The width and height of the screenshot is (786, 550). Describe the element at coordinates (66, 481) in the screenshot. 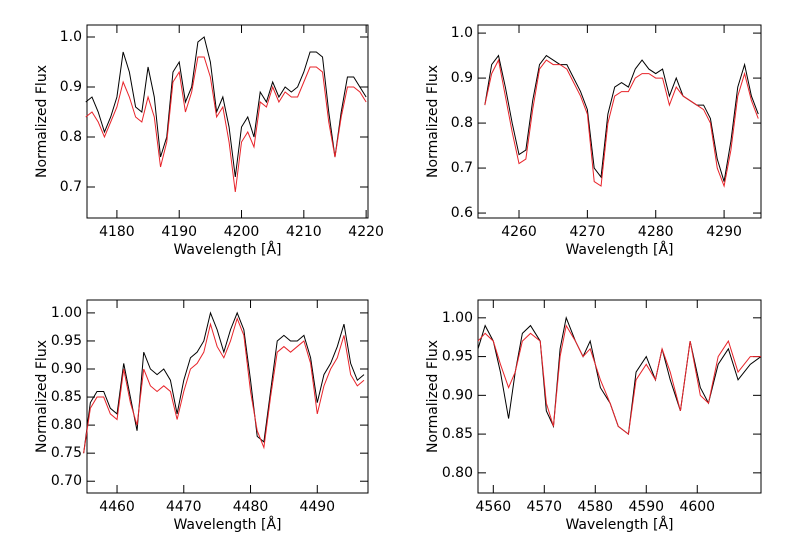

I see `y-tick-label: 0.70` at that location.